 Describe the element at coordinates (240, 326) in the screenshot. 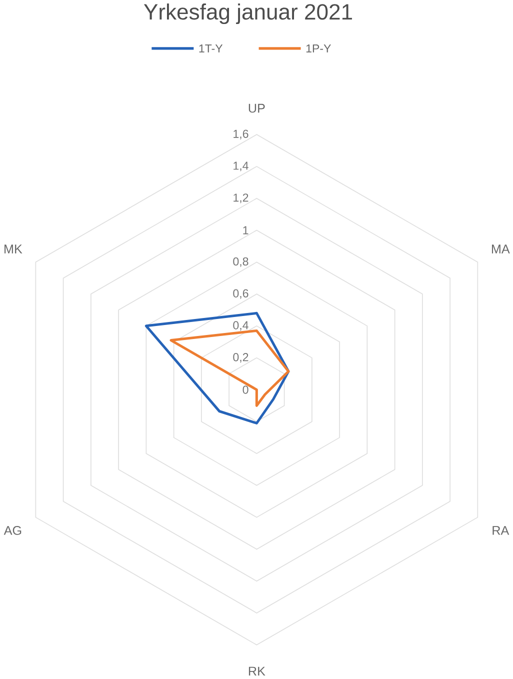

I see `y-tick-label: 0,4` at that location.